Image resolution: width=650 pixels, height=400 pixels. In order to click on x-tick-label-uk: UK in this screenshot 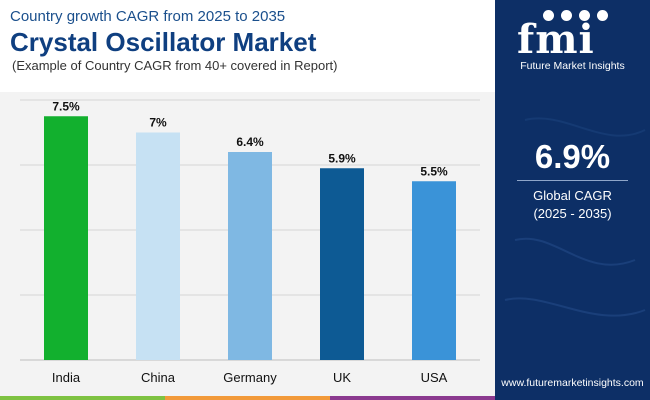, I will do `click(342, 377)`.